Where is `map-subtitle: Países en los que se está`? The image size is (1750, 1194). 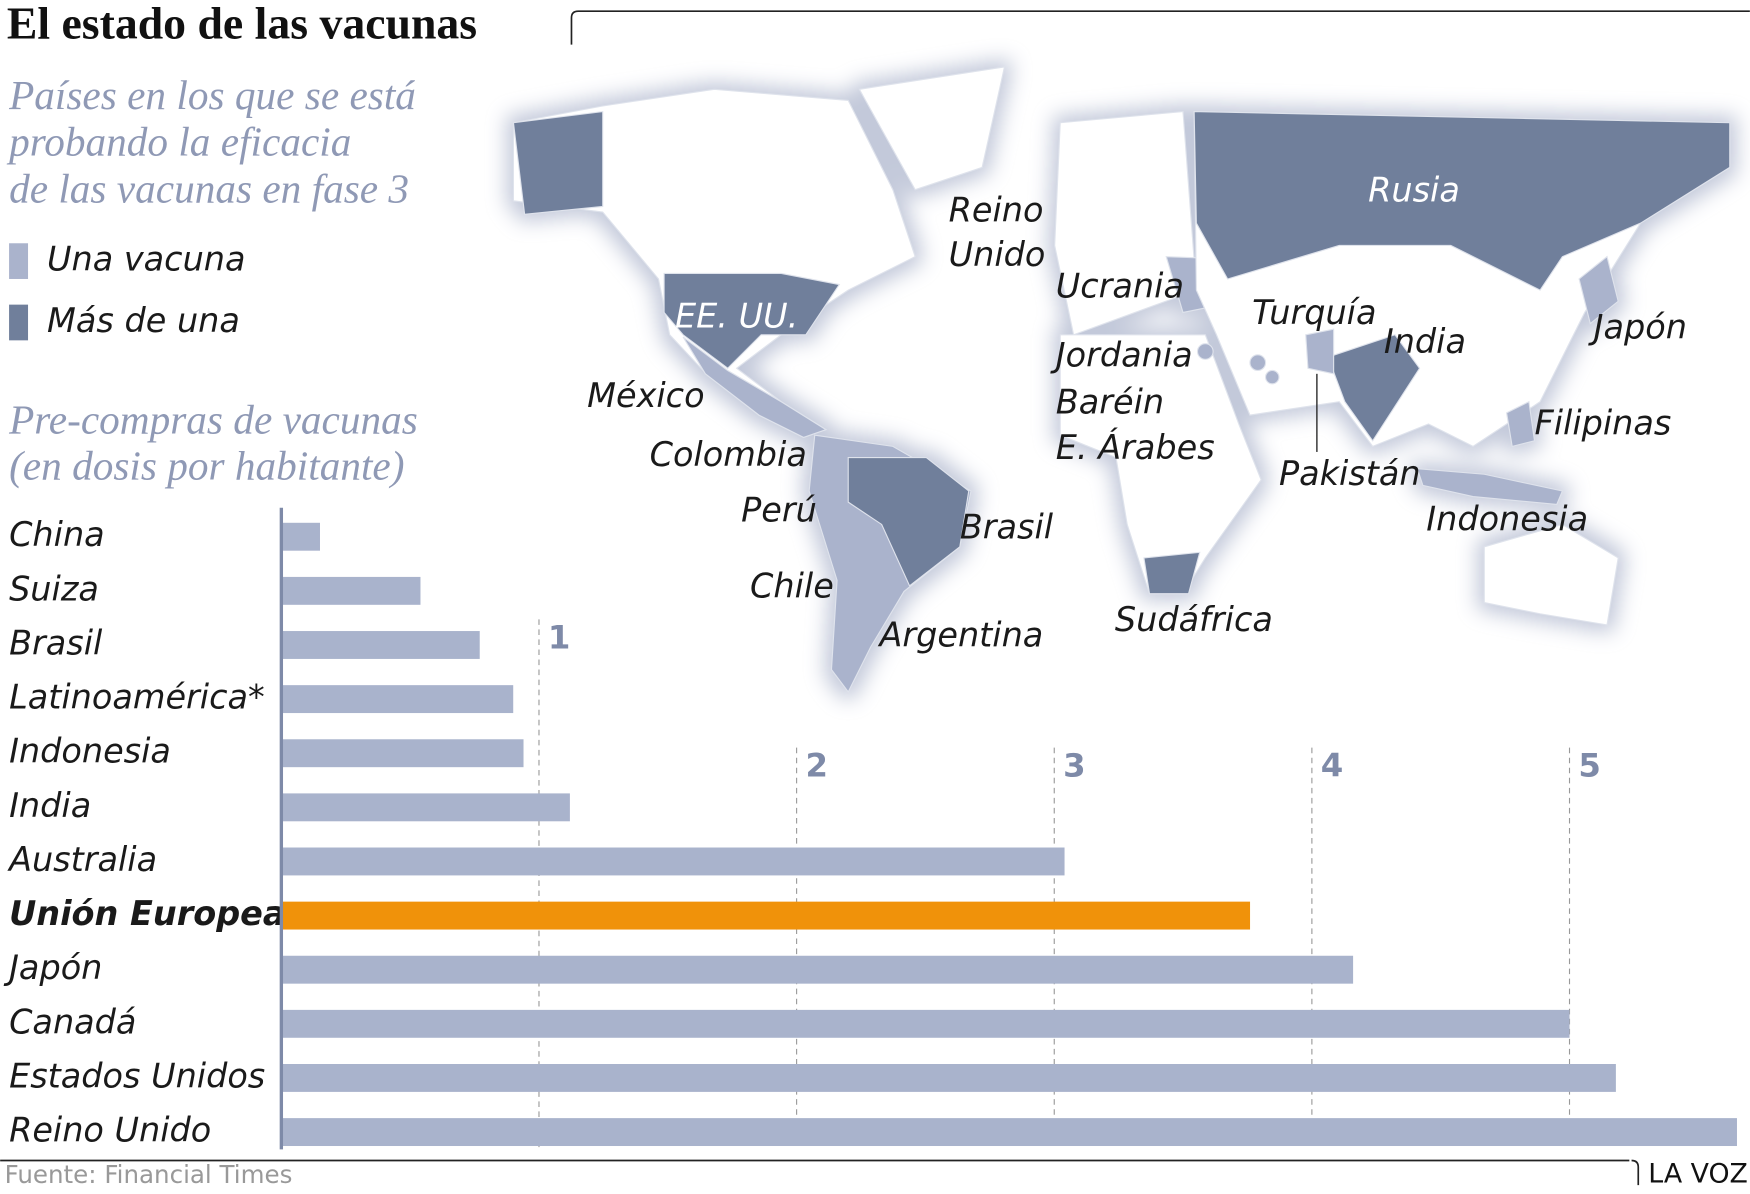 map-subtitle: Países en los que se está is located at coordinates (212, 95).